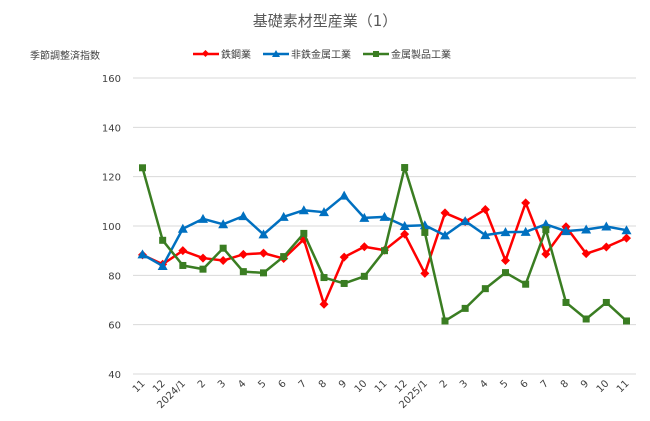  Describe the element at coordinates (114, 276) in the screenshot. I see `y-tick-label: 80` at that location.